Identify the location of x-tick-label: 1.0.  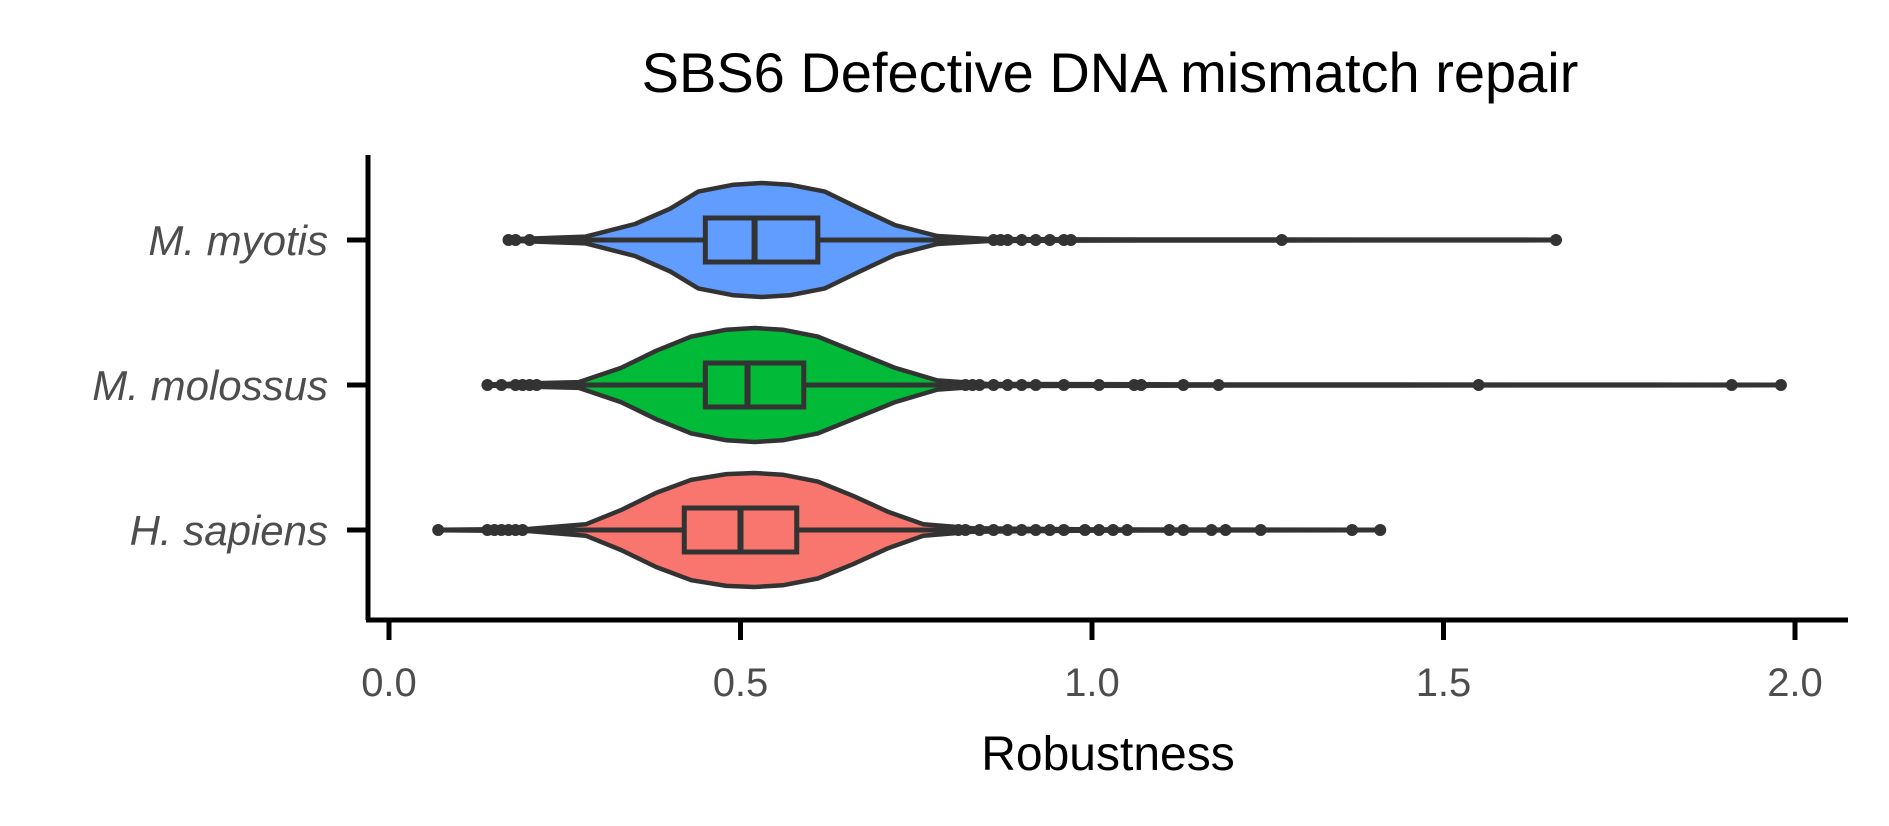
(1092, 683).